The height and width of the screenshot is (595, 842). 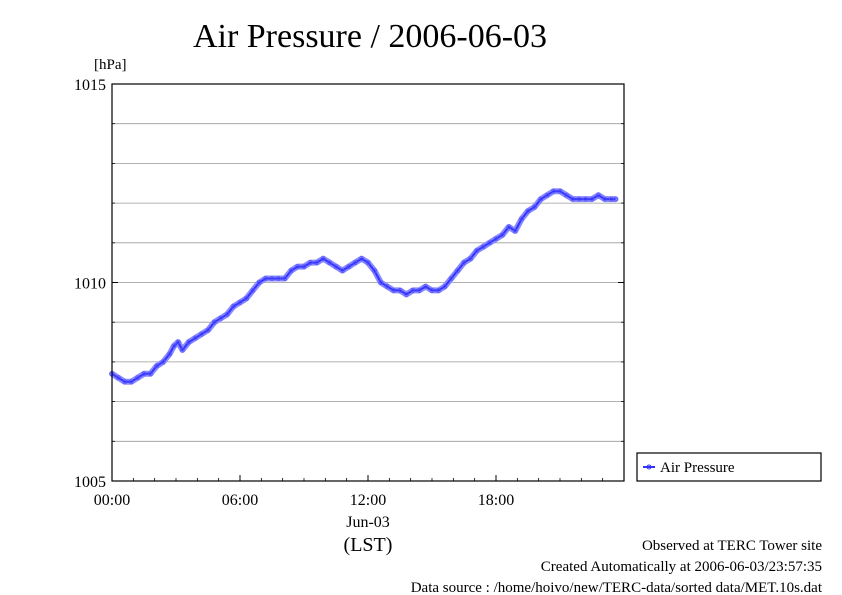 I want to click on x-tick-label: 18:00, so click(x=496, y=500).